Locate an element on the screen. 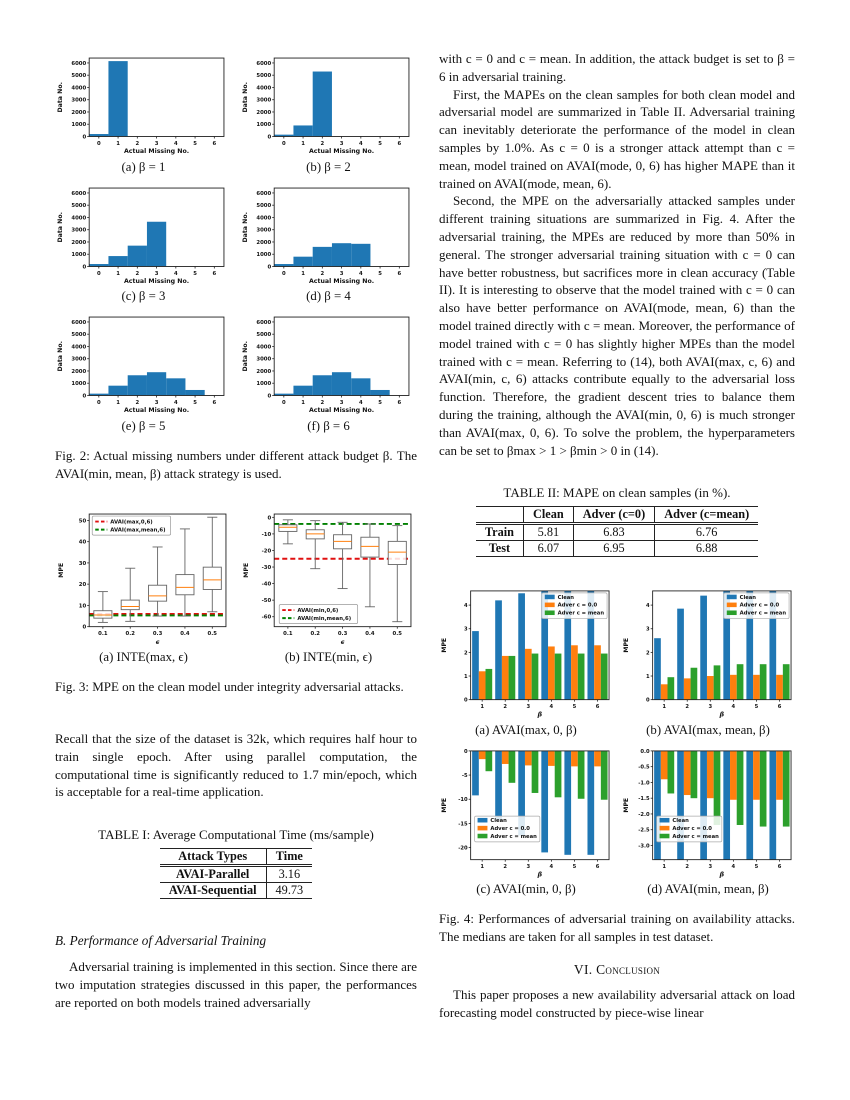 Image resolution: width=850 pixels, height=1100 pixels. fig4-subcaption-d: (d) AVAI(min, mean, β) is located at coordinates (708, 889).